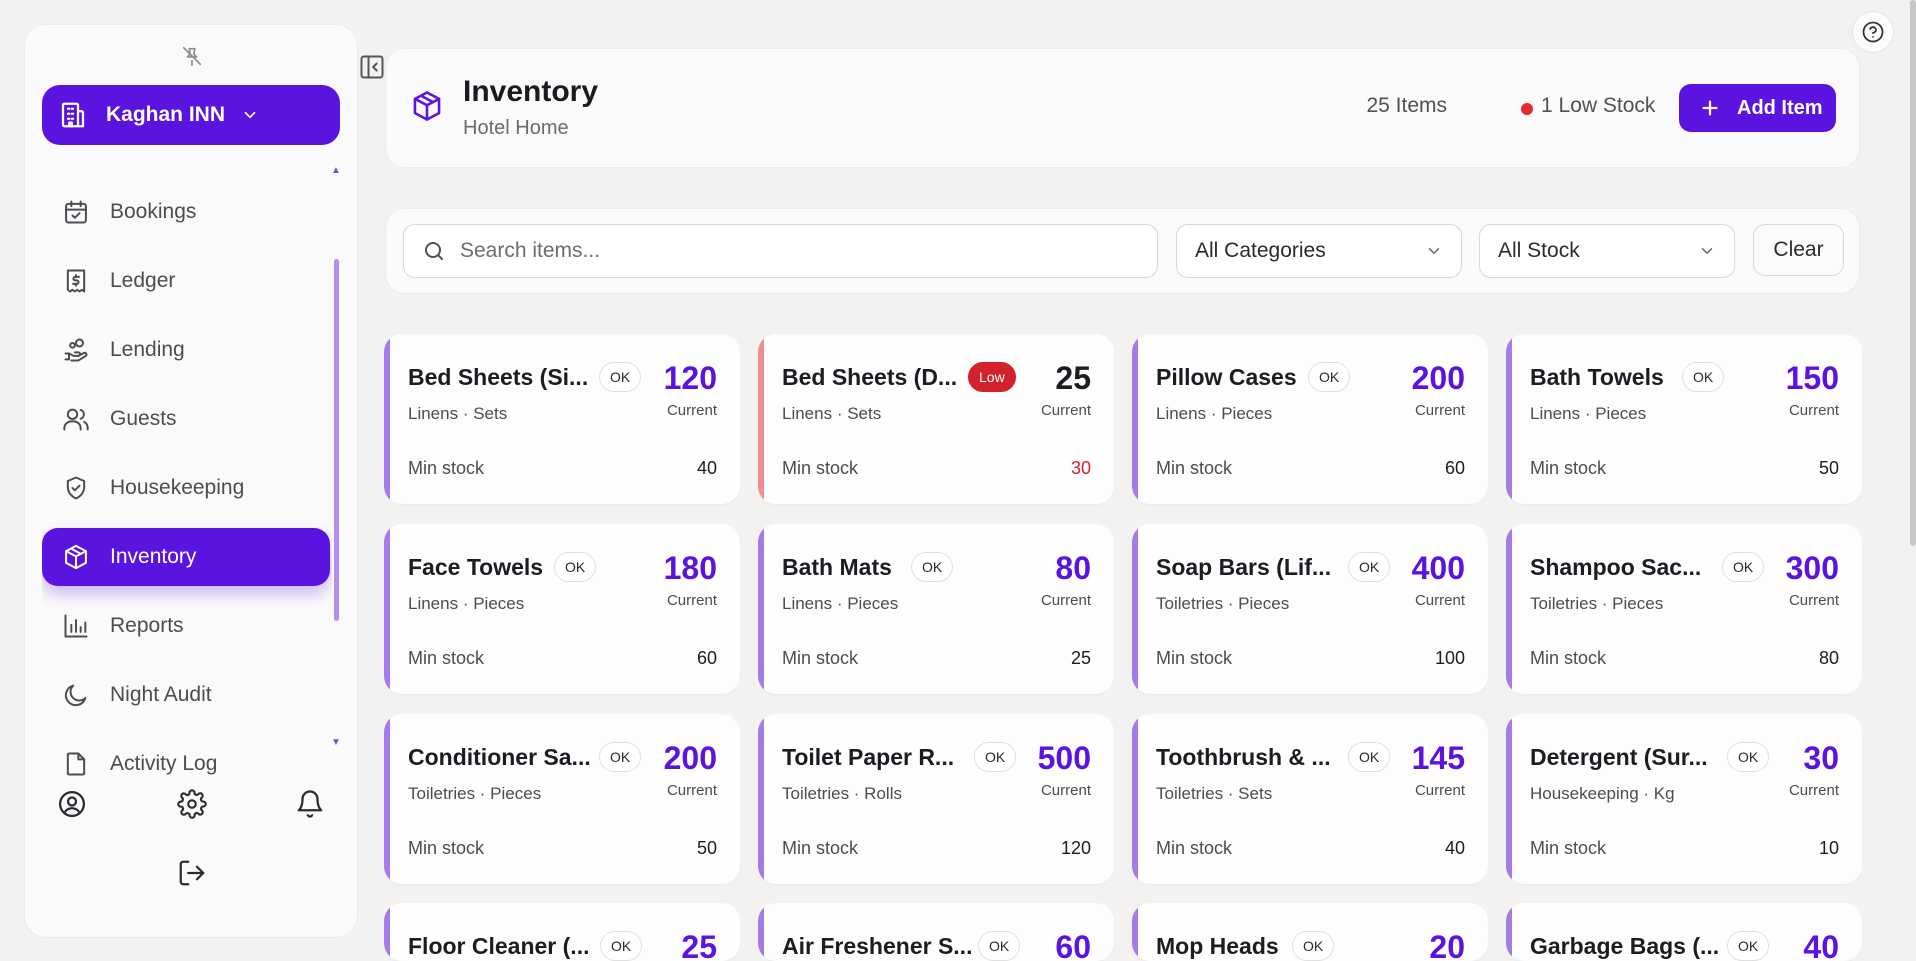 This screenshot has height=961, width=1916. I want to click on current-stock-value: 30, so click(1821, 758).